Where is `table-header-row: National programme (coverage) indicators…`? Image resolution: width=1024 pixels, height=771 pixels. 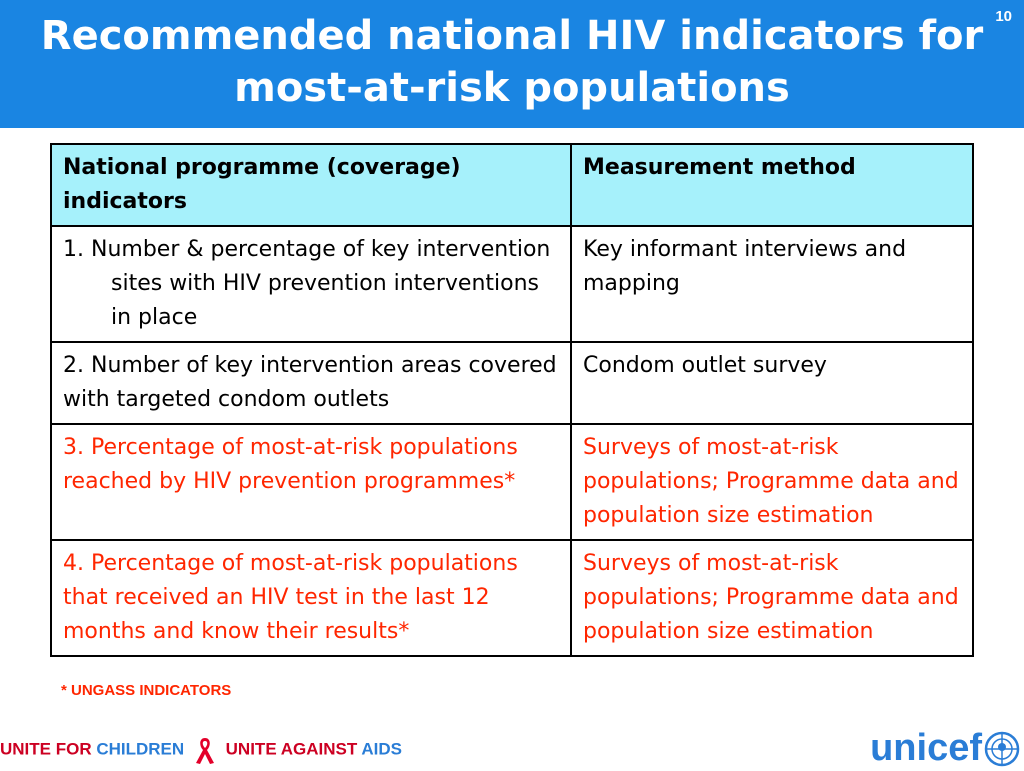 table-header-row: National programme (coverage) indicators… is located at coordinates (512, 185).